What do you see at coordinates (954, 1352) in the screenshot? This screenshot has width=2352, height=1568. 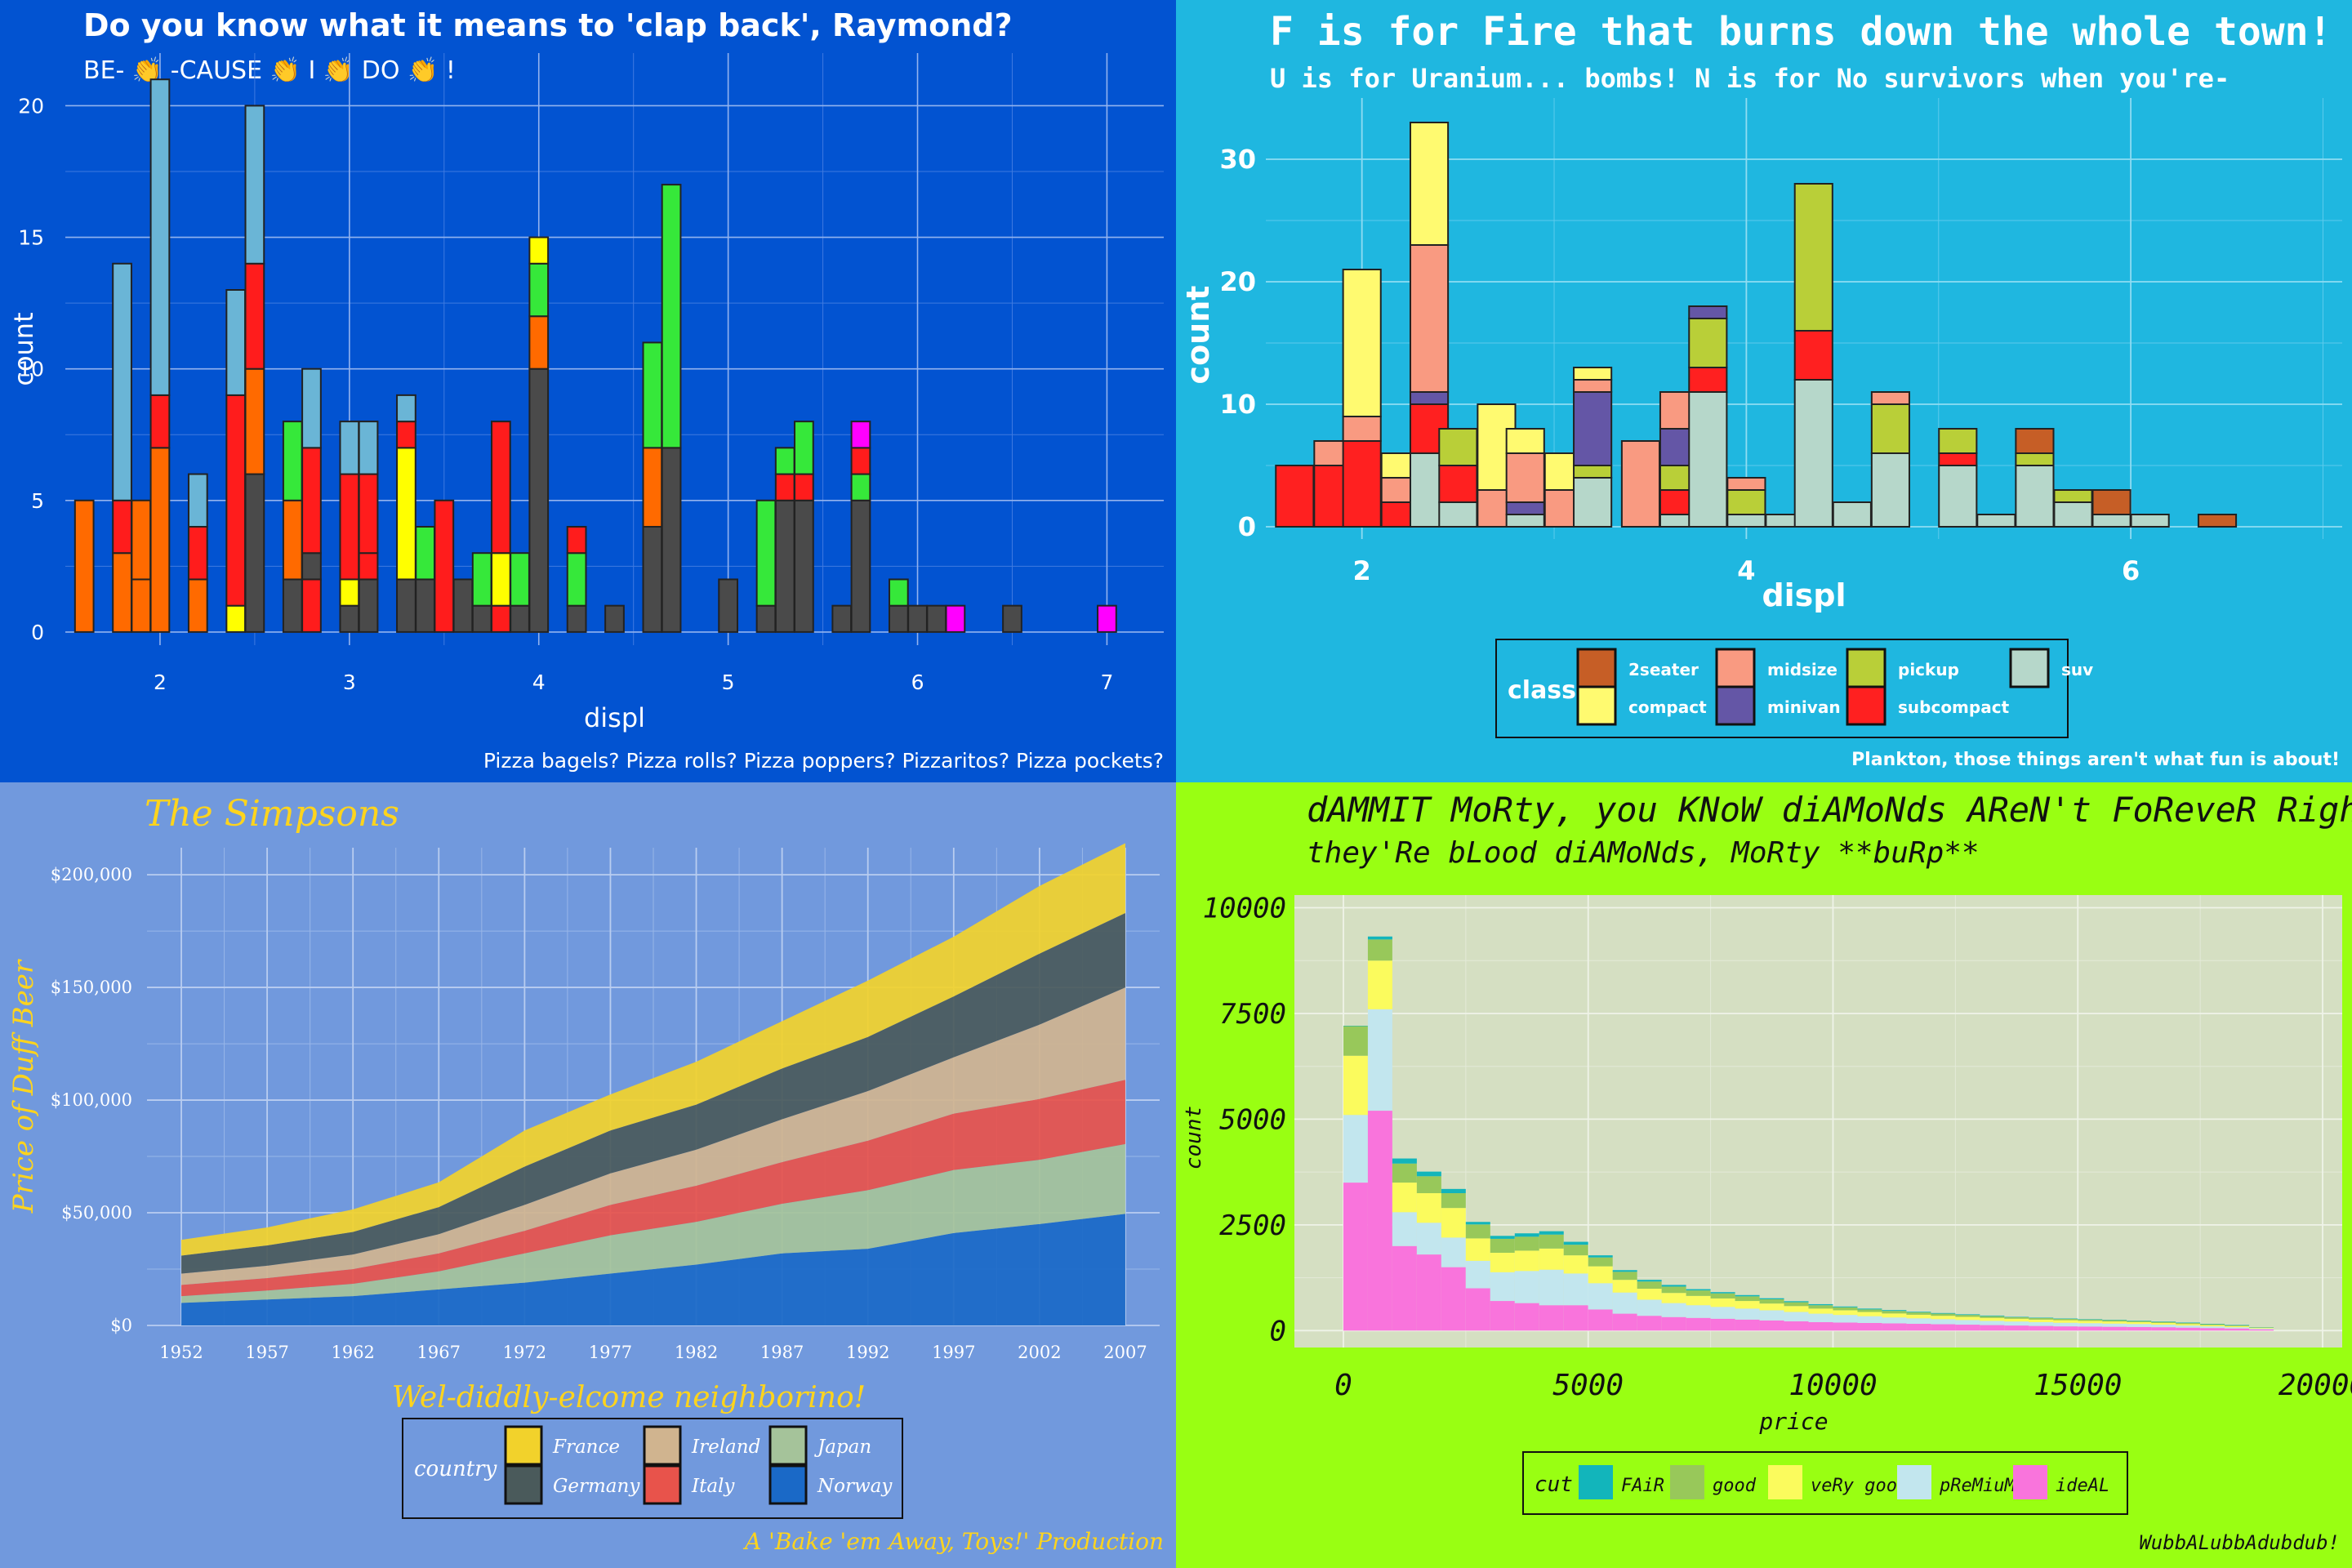 I see `x-tick-label: 1997` at bounding box center [954, 1352].